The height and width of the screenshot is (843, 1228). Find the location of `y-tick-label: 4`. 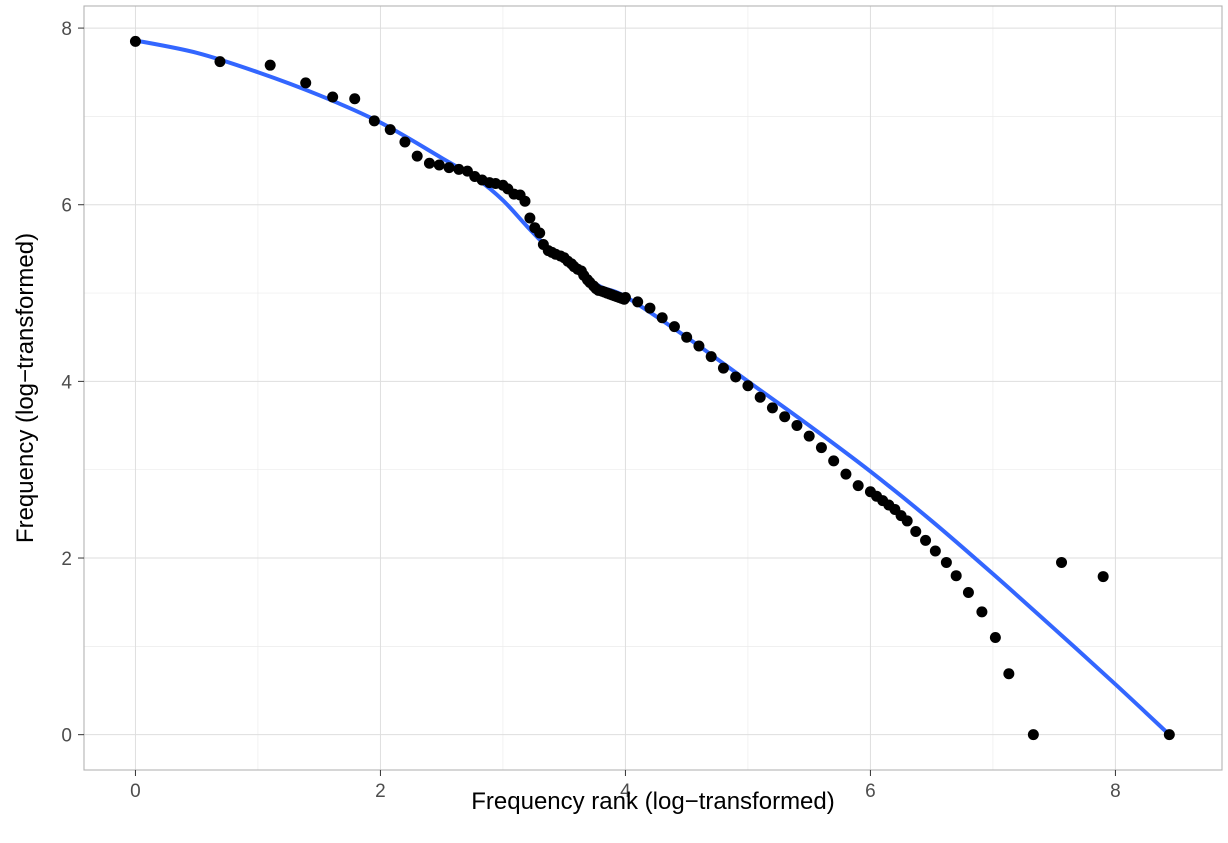

y-tick-label: 4 is located at coordinates (66, 382).